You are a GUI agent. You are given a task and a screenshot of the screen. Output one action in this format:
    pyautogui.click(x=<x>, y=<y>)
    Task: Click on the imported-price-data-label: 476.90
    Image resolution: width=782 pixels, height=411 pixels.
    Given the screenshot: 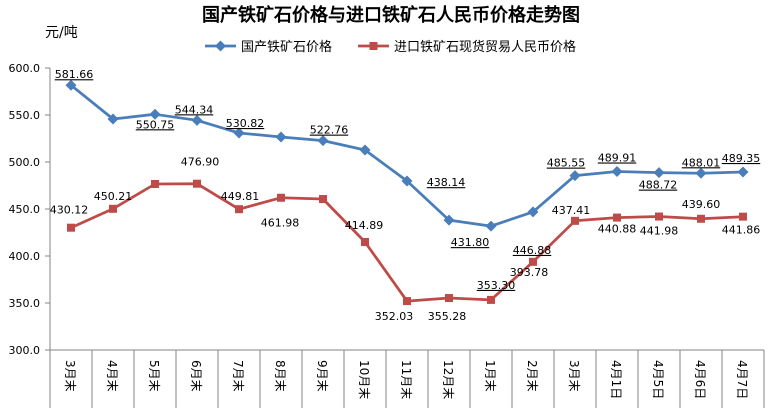 What is the action you would take?
    pyautogui.click(x=200, y=162)
    